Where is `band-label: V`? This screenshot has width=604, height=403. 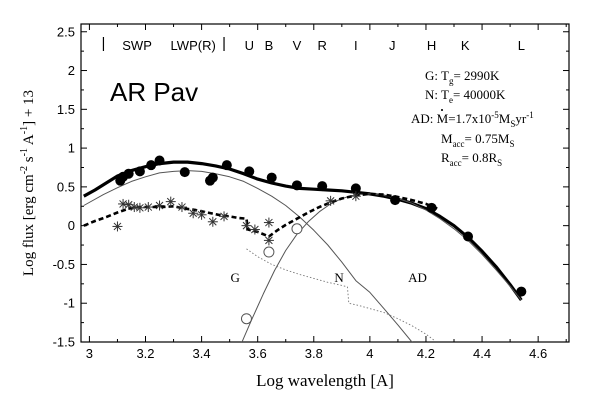 band-label: V is located at coordinates (297, 45).